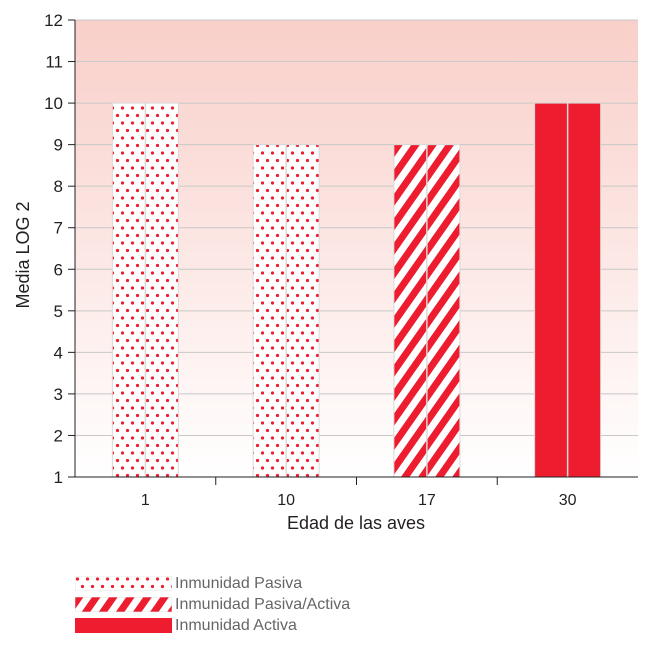 The width and height of the screenshot is (649, 647). I want to click on y-tick-label: 5, so click(58, 311).